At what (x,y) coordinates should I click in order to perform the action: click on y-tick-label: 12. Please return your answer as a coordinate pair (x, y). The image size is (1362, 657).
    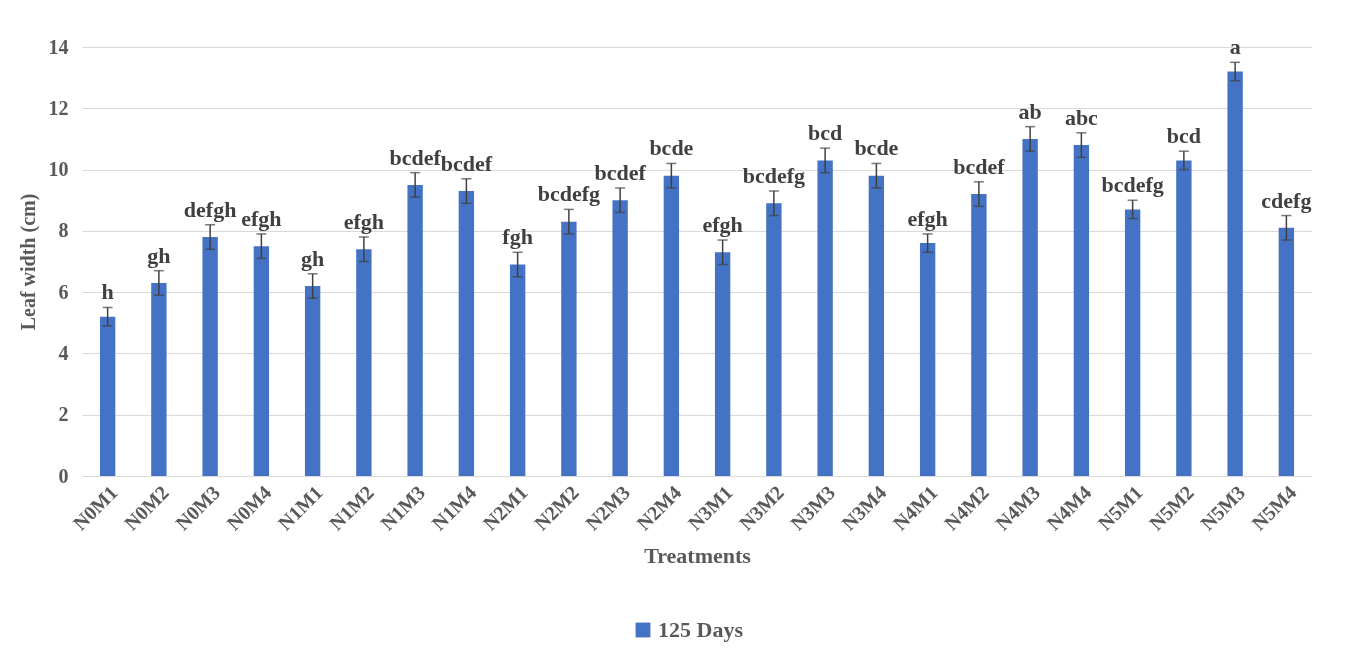
    Looking at the image, I should click on (58, 107).